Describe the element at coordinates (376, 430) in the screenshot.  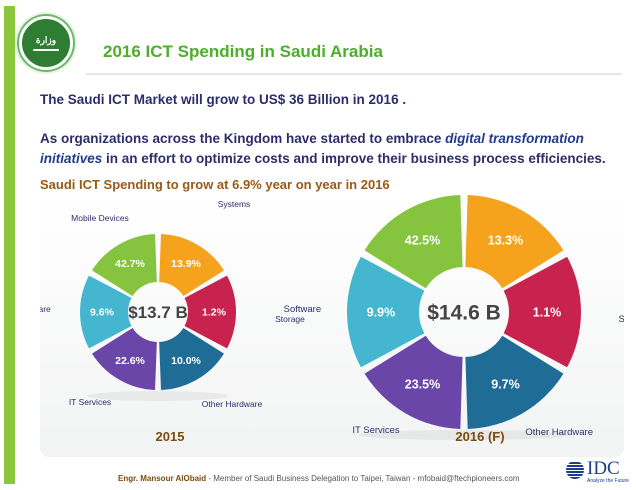
I see `chart2-category-it-services: IT Services` at that location.